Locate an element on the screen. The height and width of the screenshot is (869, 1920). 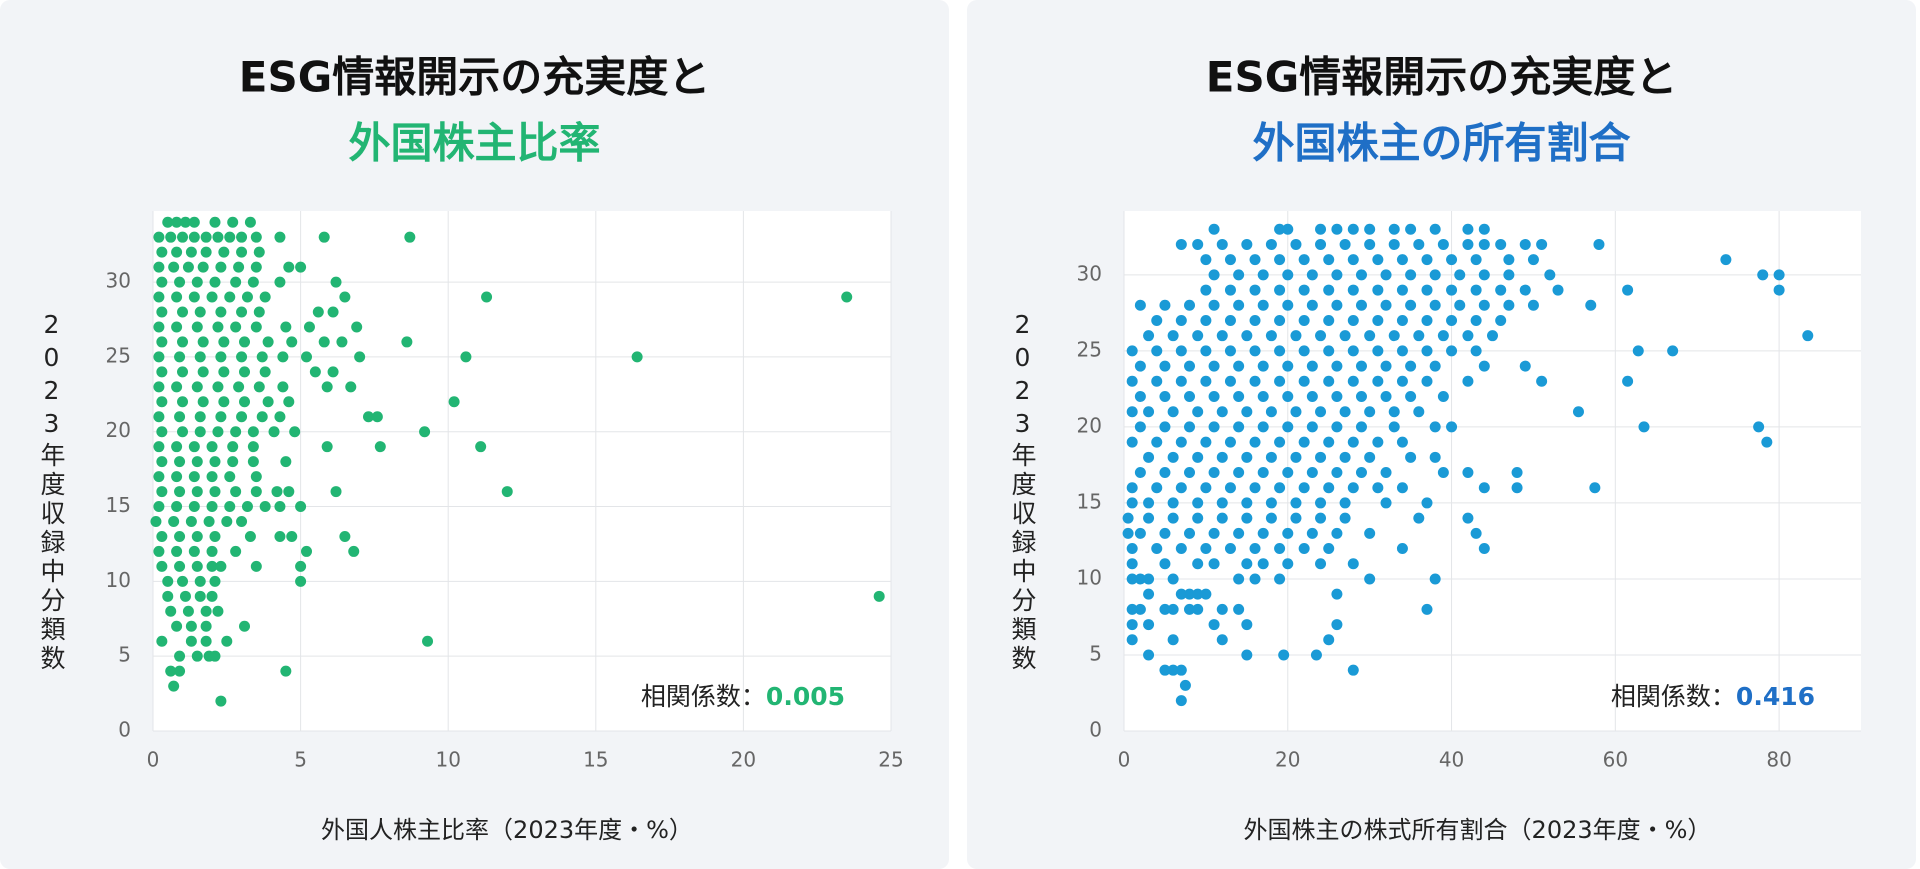
x-tick-label: 0 is located at coordinates (1124, 760).